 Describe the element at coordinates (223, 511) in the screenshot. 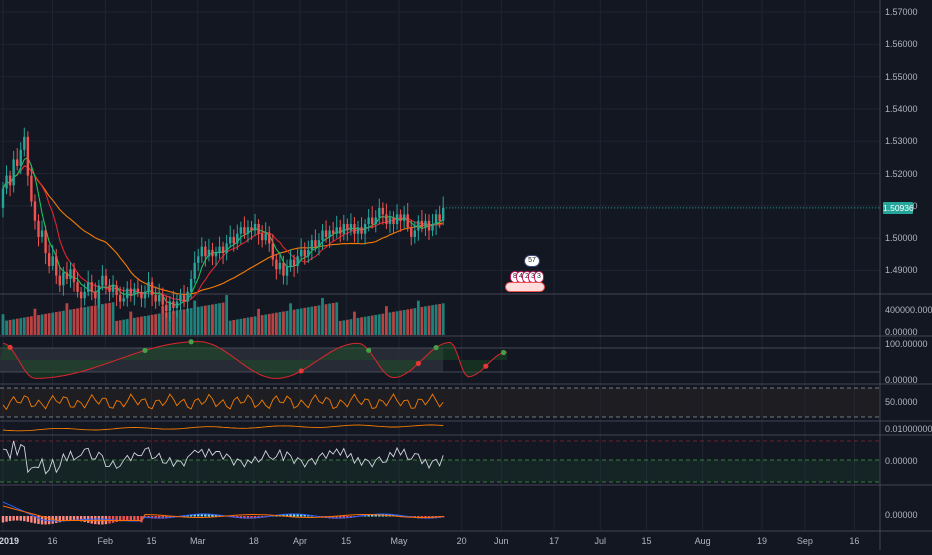

I see `macd-line` at that location.